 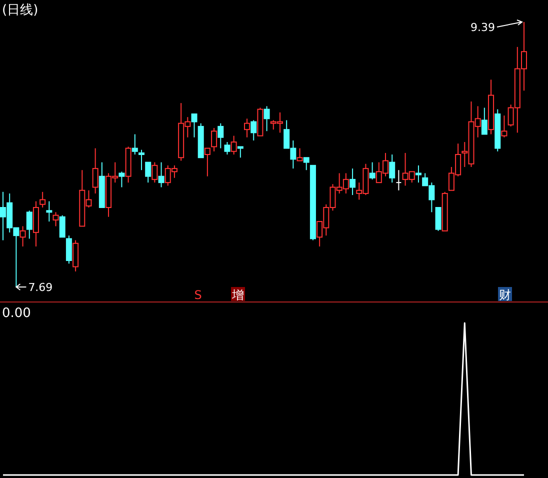 What do you see at coordinates (505, 295) in the screenshot?
I see `text: 财` at bounding box center [505, 295].